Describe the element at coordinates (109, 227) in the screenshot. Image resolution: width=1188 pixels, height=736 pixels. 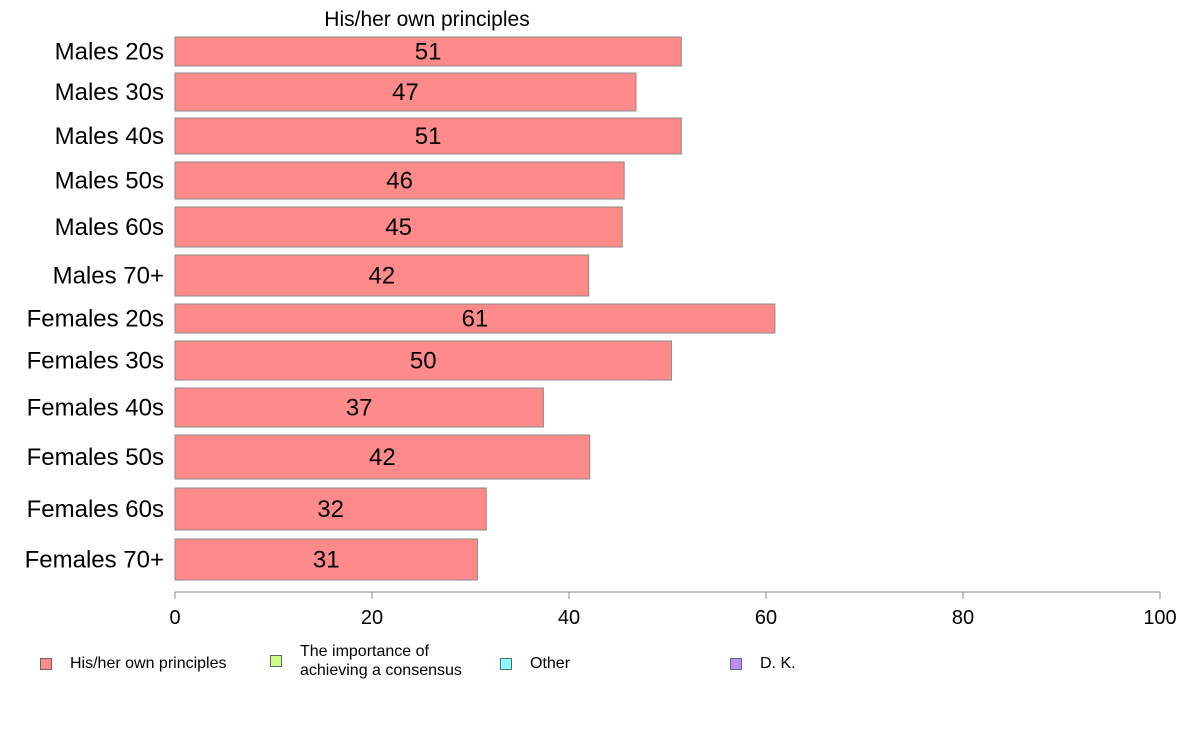
I see `category-label-males-60s: Males 60s` at that location.